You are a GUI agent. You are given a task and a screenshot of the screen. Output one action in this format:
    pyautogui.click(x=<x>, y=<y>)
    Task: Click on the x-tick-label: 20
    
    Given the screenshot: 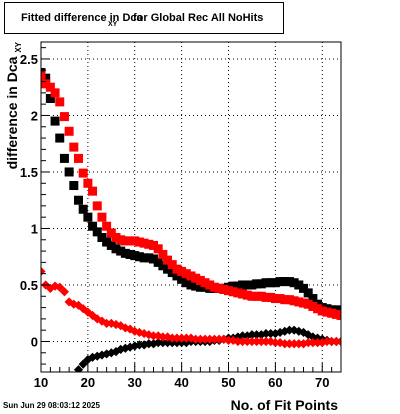 What is the action you would take?
    pyautogui.click(x=88, y=382)
    